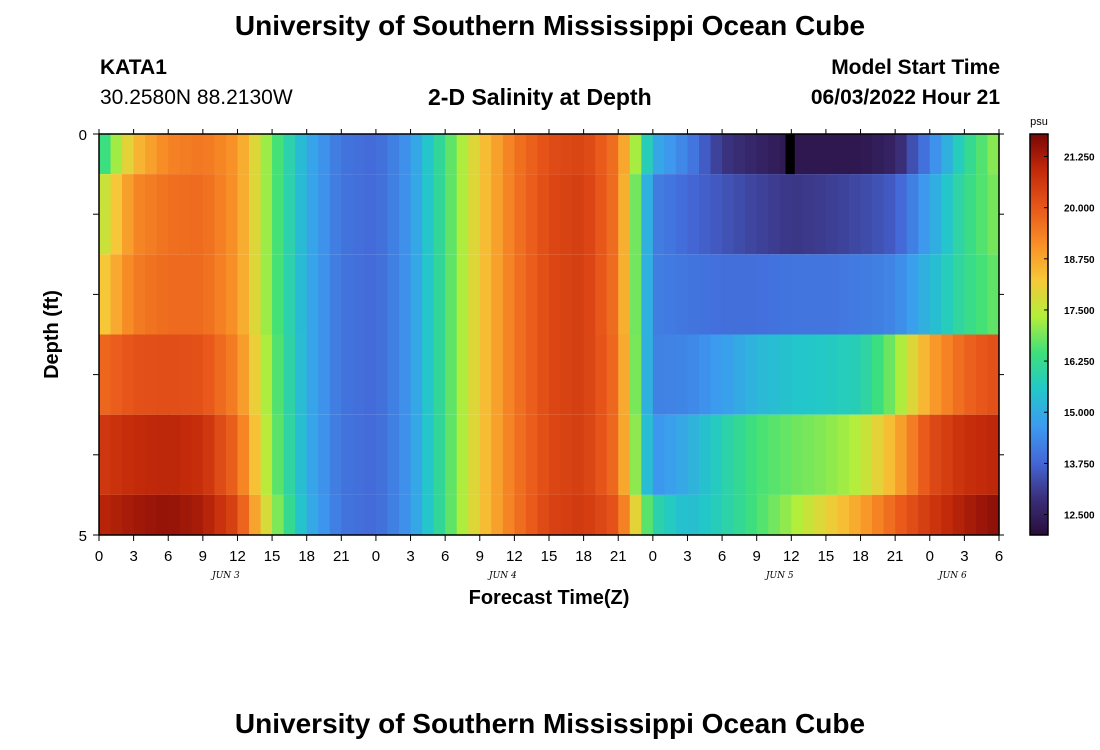 This screenshot has width=1100, height=750. What do you see at coordinates (410, 556) in the screenshot?
I see `x-tick-label: 3` at bounding box center [410, 556].